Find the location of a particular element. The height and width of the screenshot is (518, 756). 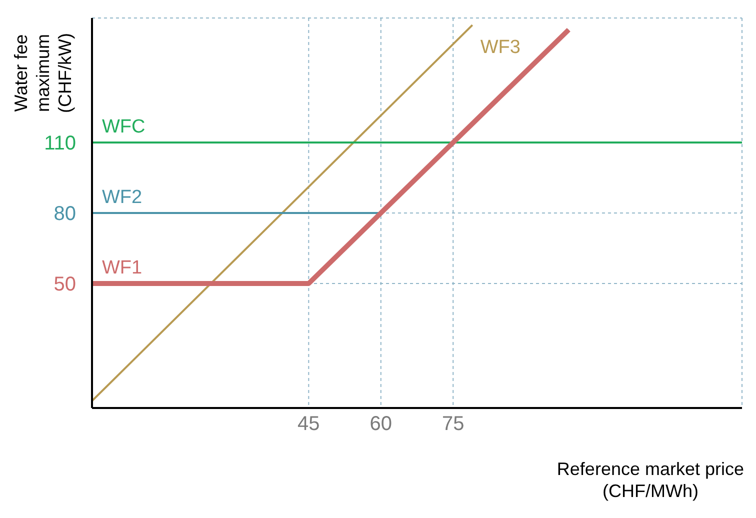

y-tick-label: 50 is located at coordinates (65, 284).